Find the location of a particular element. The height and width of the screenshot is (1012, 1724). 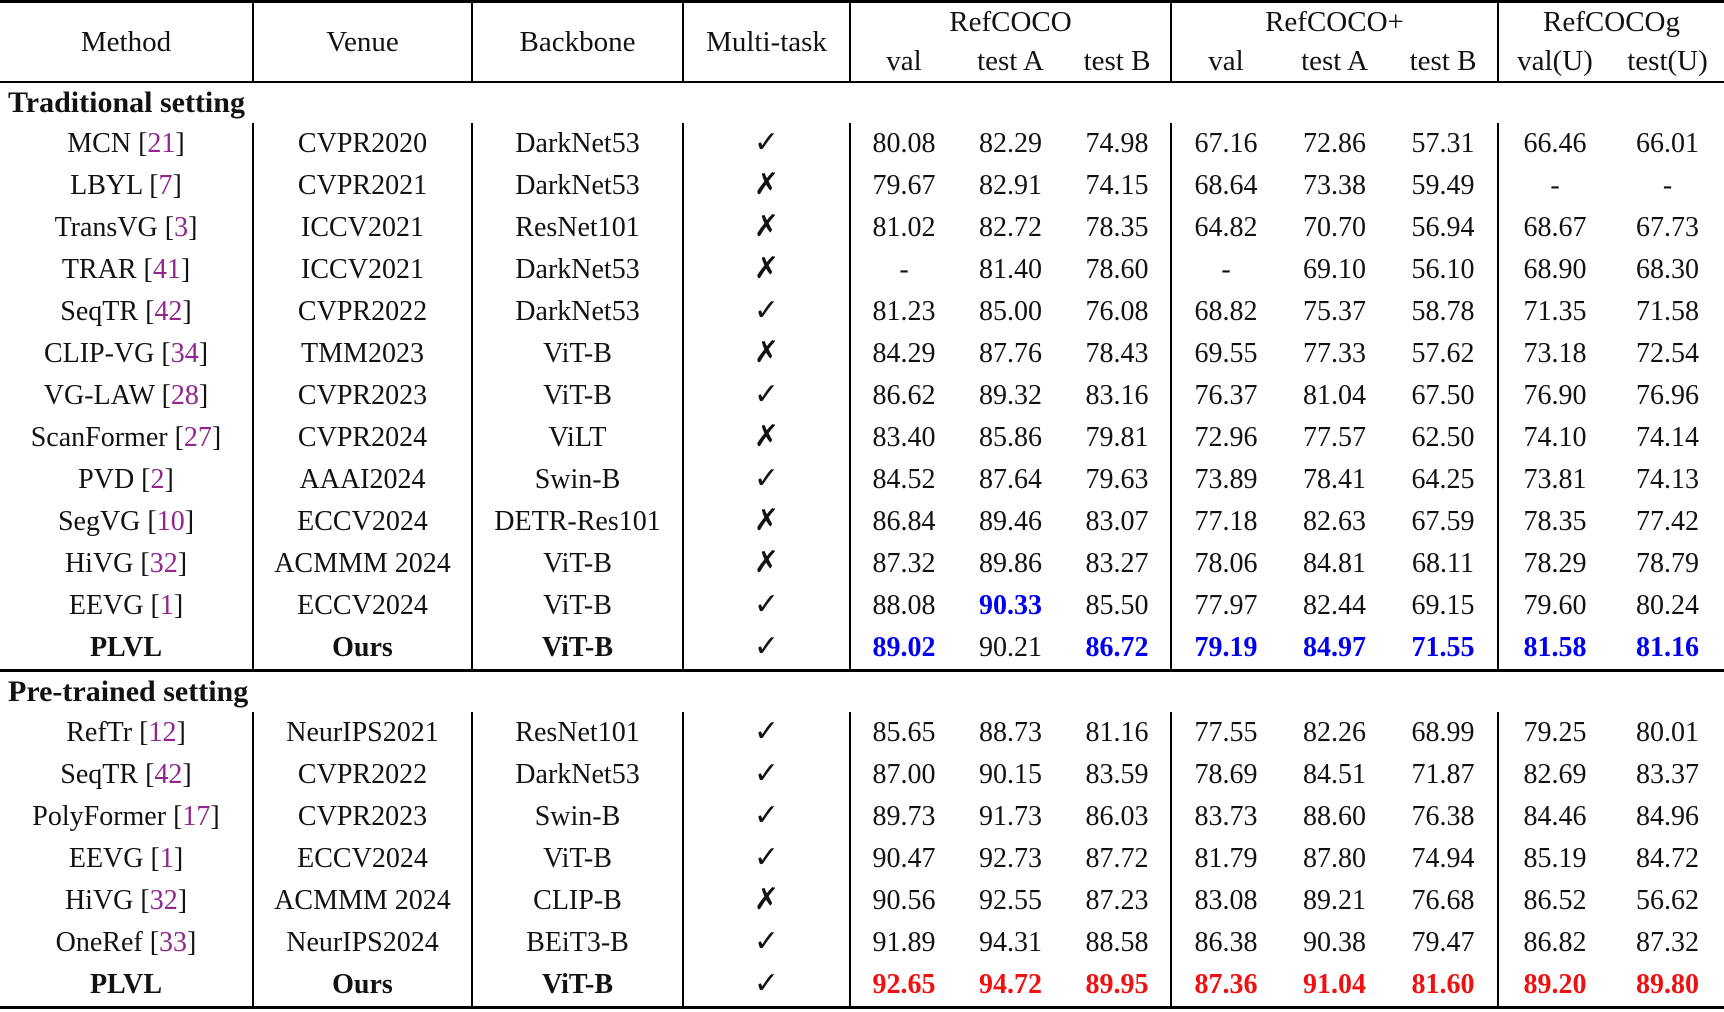

score-cell: 81.79 is located at coordinates (1226, 858).